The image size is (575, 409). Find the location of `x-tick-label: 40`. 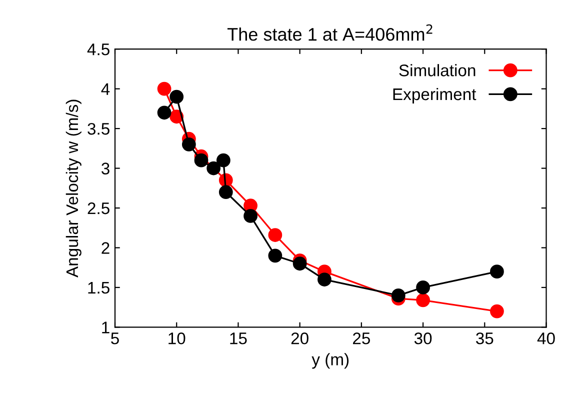

x-tick-label: 40 is located at coordinates (546, 338).